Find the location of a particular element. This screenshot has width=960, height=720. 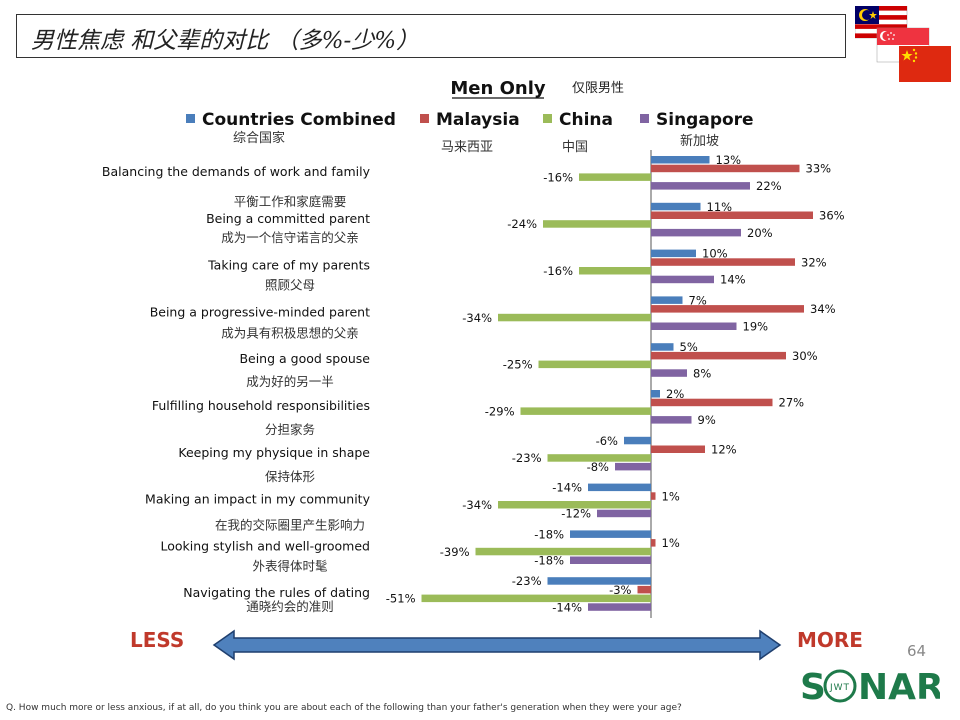

value-label-4-3: 8% is located at coordinates (702, 373).